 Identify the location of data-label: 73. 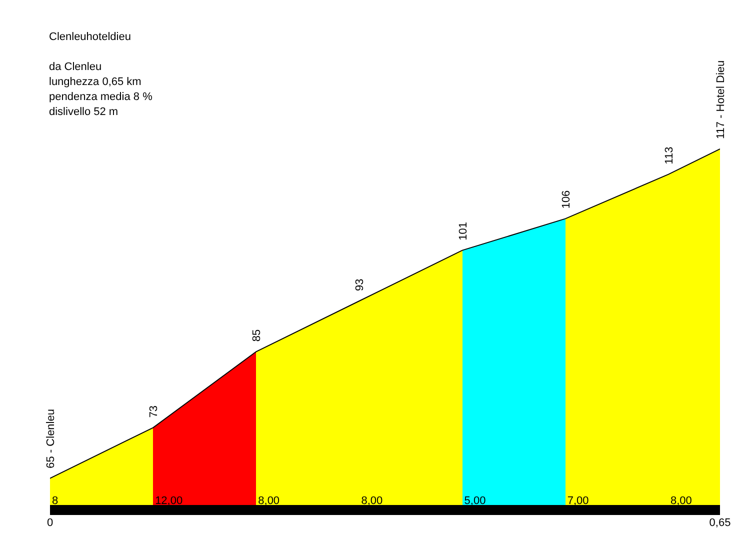
(154, 411).